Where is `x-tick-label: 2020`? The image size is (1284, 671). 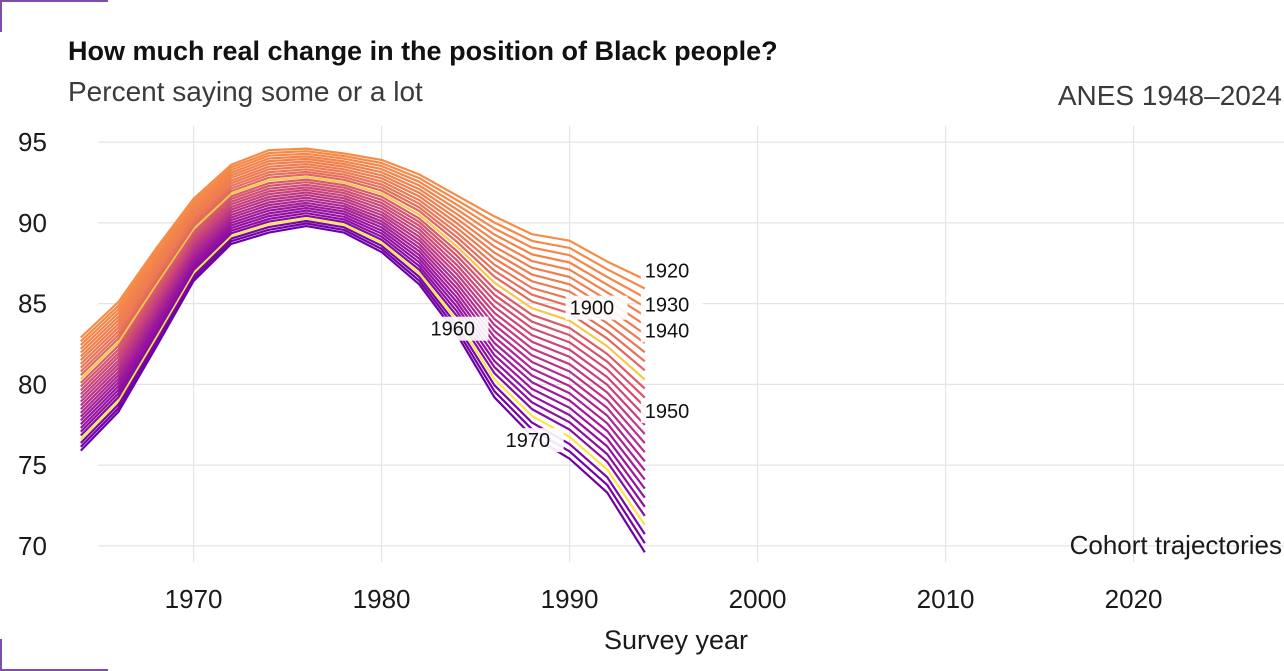 x-tick-label: 2020 is located at coordinates (1134, 599).